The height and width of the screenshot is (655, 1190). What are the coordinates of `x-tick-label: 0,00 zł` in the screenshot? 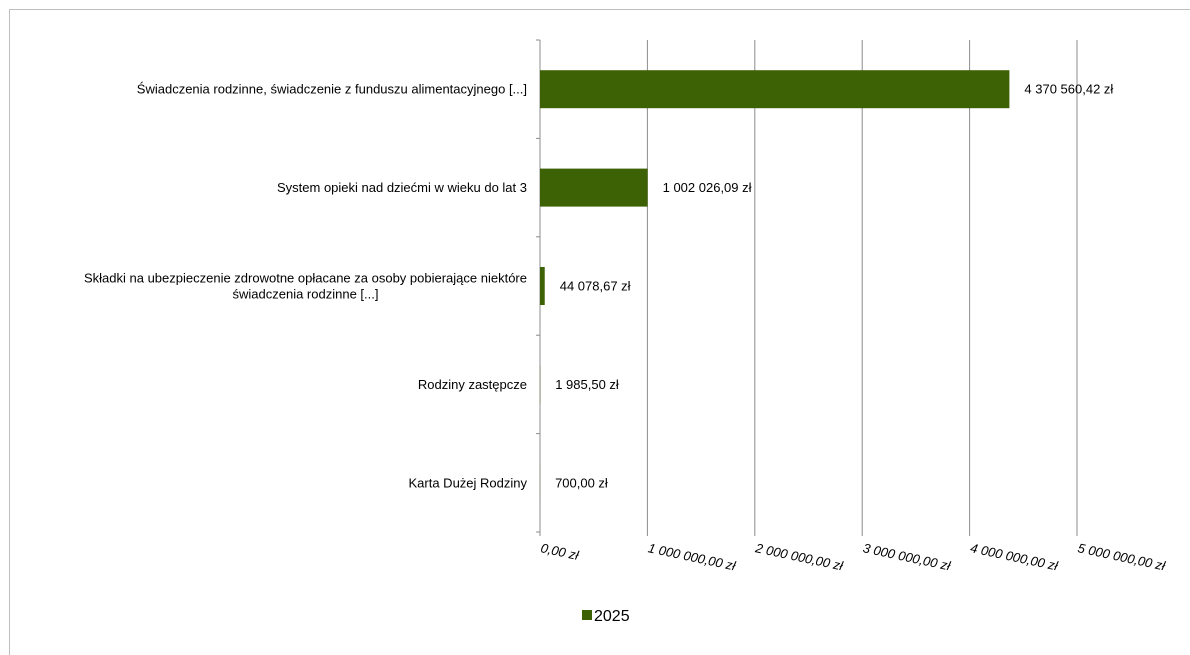 It's located at (560, 551).